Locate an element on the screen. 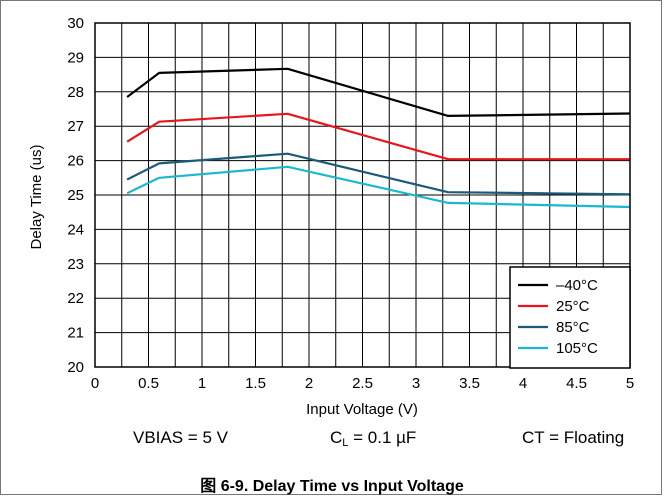  legend-label: 105°C is located at coordinates (577, 348).